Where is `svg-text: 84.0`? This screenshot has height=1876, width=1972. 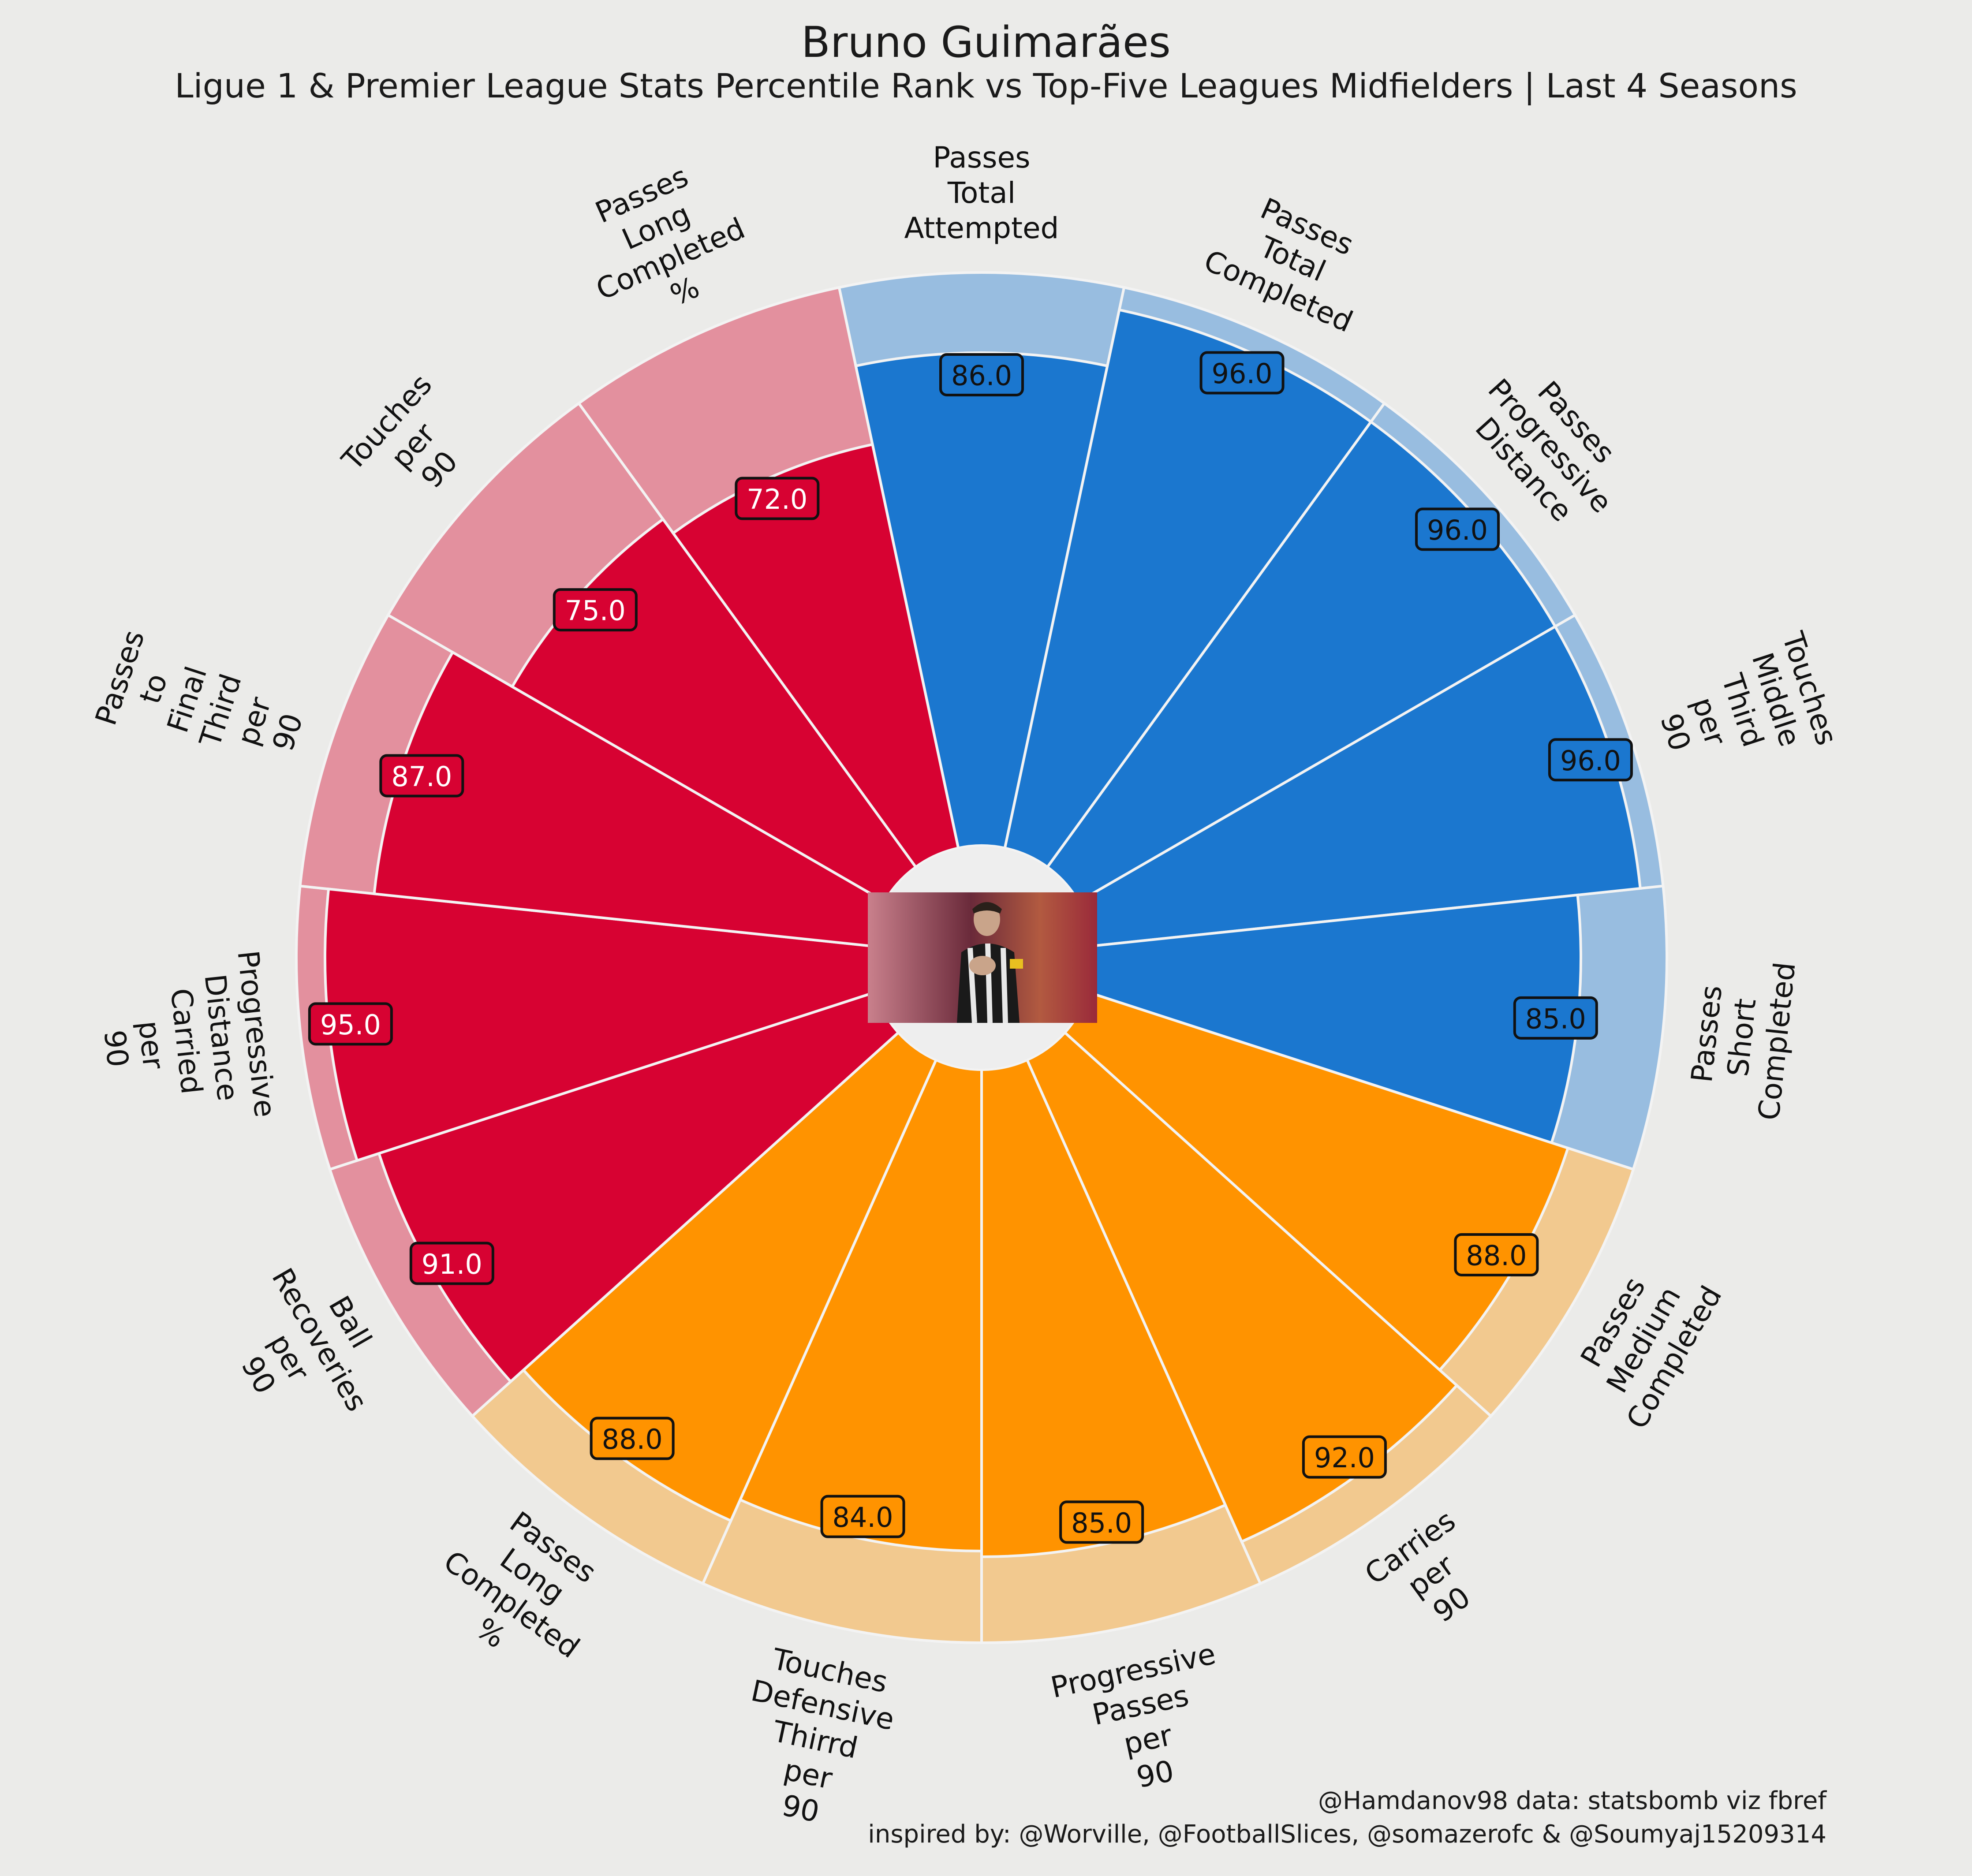 svg-text: 84.0 is located at coordinates (863, 1517).